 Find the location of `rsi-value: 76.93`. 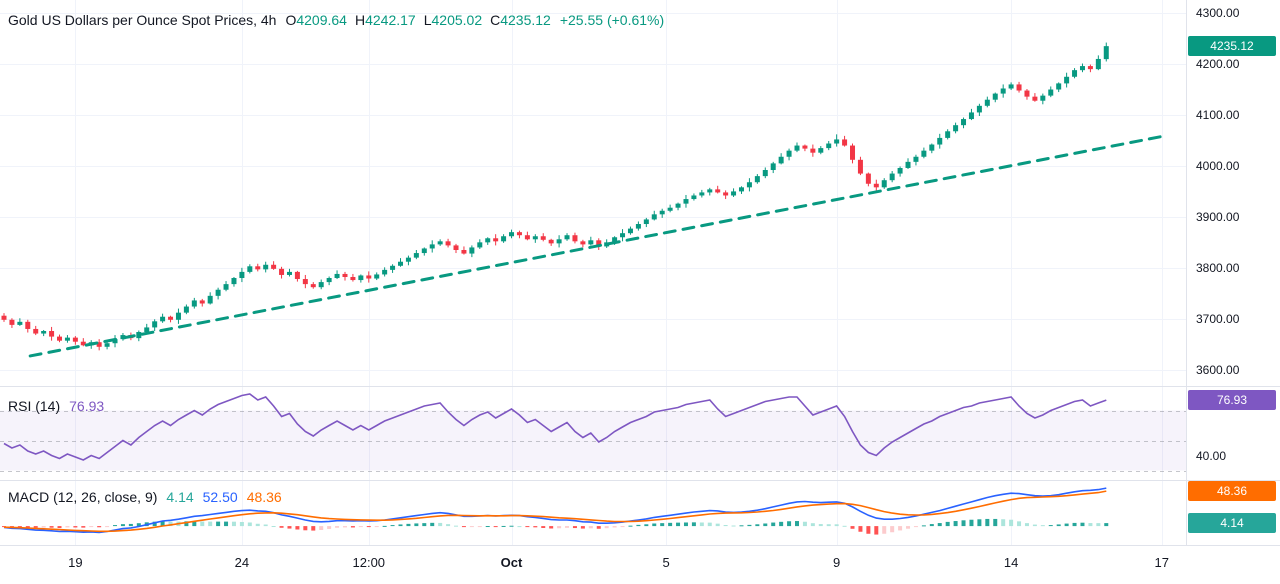

rsi-value: 76.93 is located at coordinates (87, 406).